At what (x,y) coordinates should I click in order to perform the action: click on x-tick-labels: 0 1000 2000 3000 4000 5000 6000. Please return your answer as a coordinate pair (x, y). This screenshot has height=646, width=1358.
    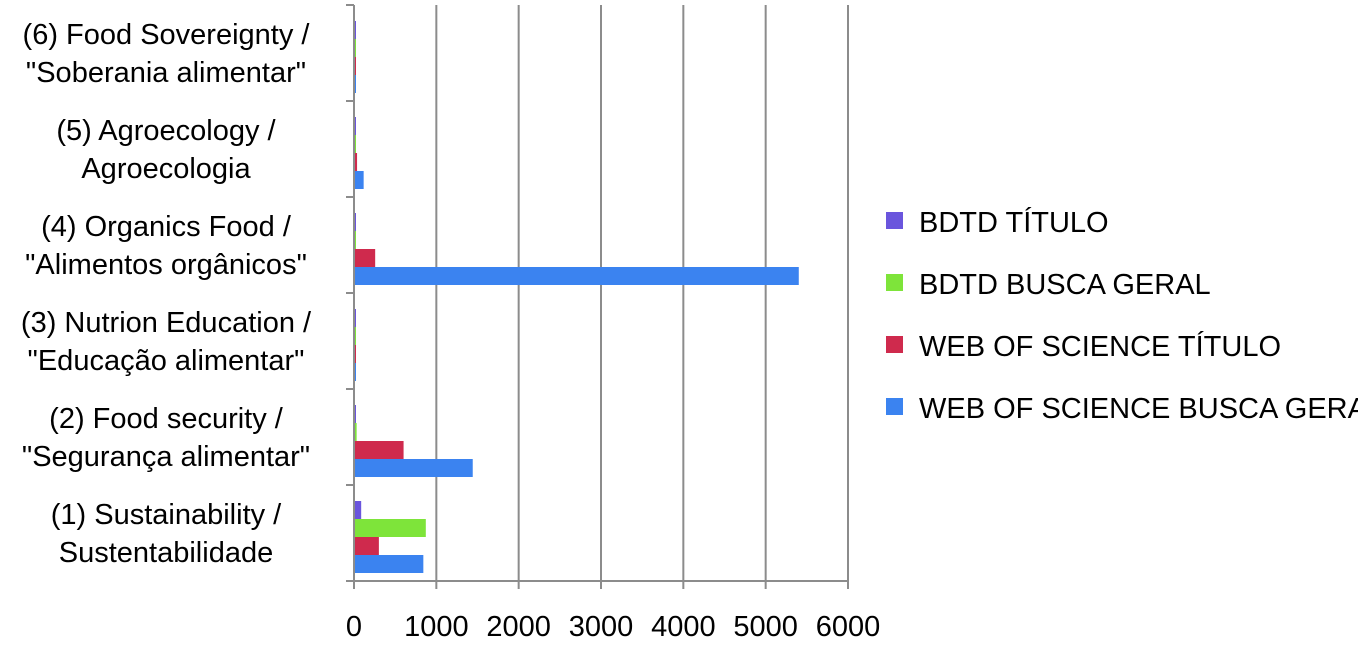
    Looking at the image, I should click on (613, 627).